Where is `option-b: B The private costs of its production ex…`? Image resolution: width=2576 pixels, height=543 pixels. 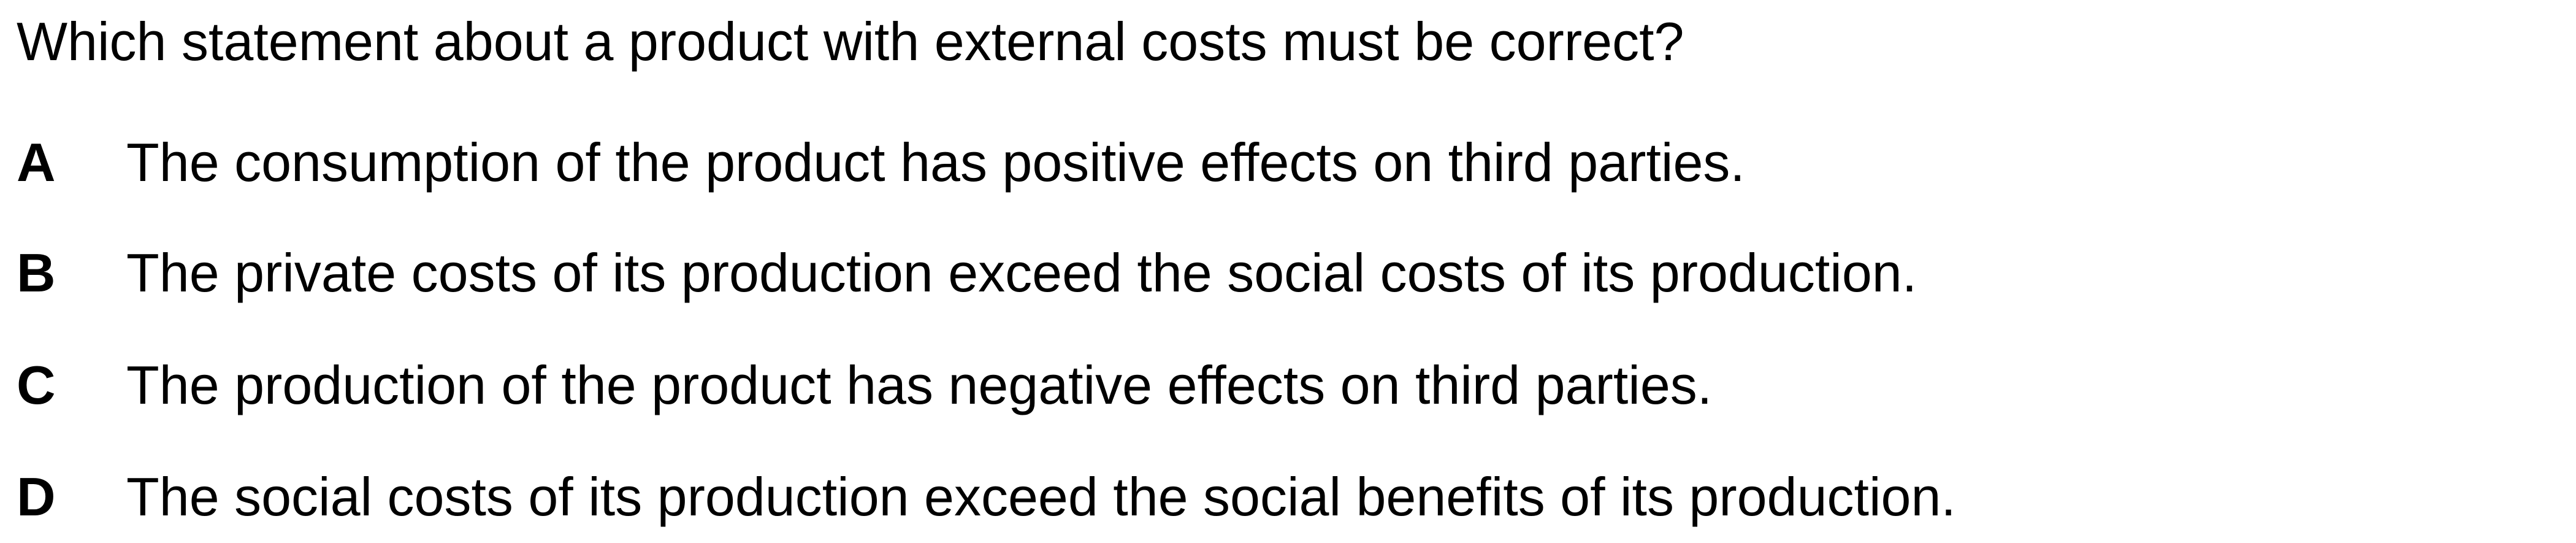 option-b: B The private costs of its production ex… is located at coordinates (967, 273).